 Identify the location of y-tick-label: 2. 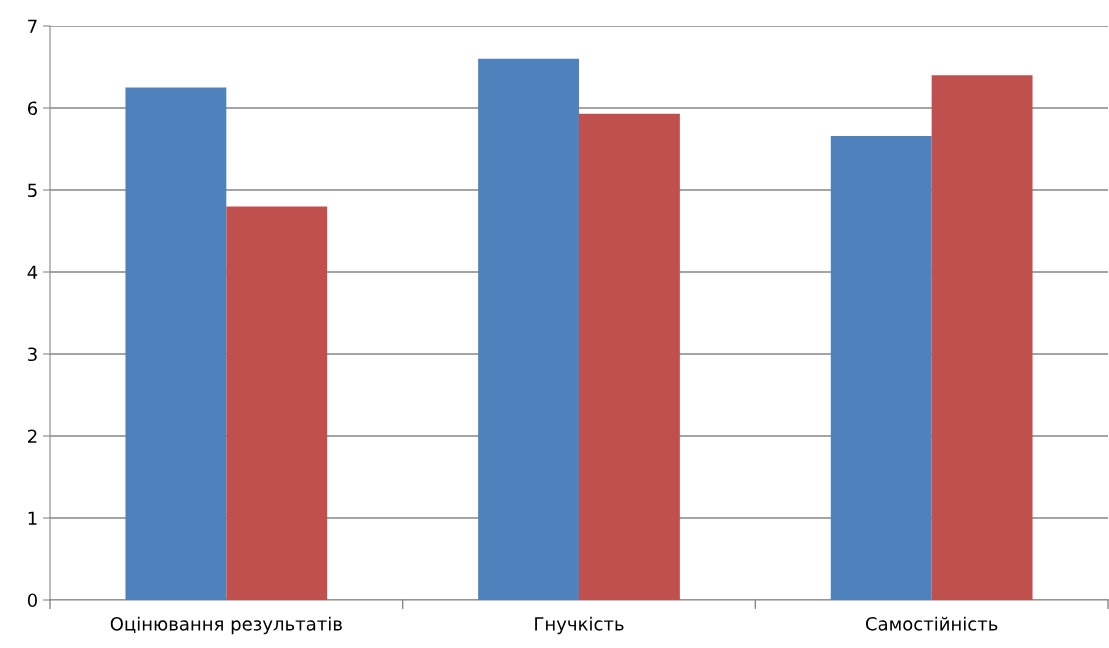
(32, 436).